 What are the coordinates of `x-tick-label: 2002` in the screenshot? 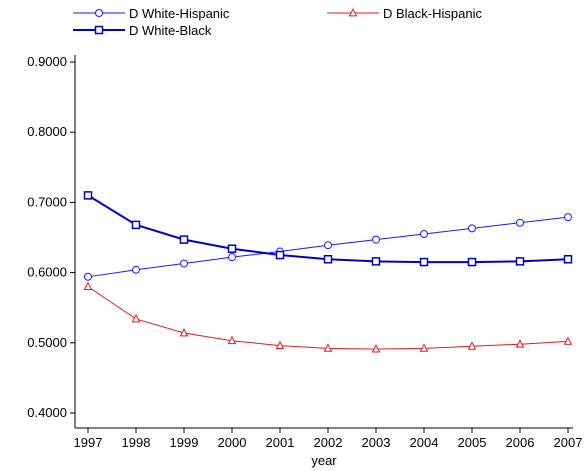 It's located at (328, 442).